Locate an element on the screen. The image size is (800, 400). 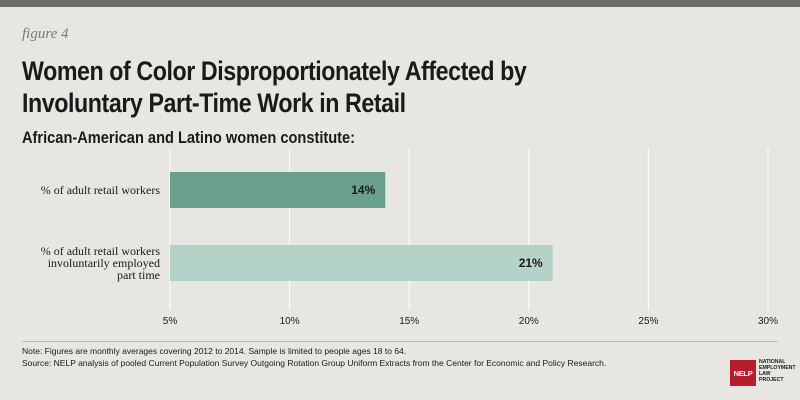
nelp-logo: NELP National Employment Law Project is located at coordinates (763, 376).